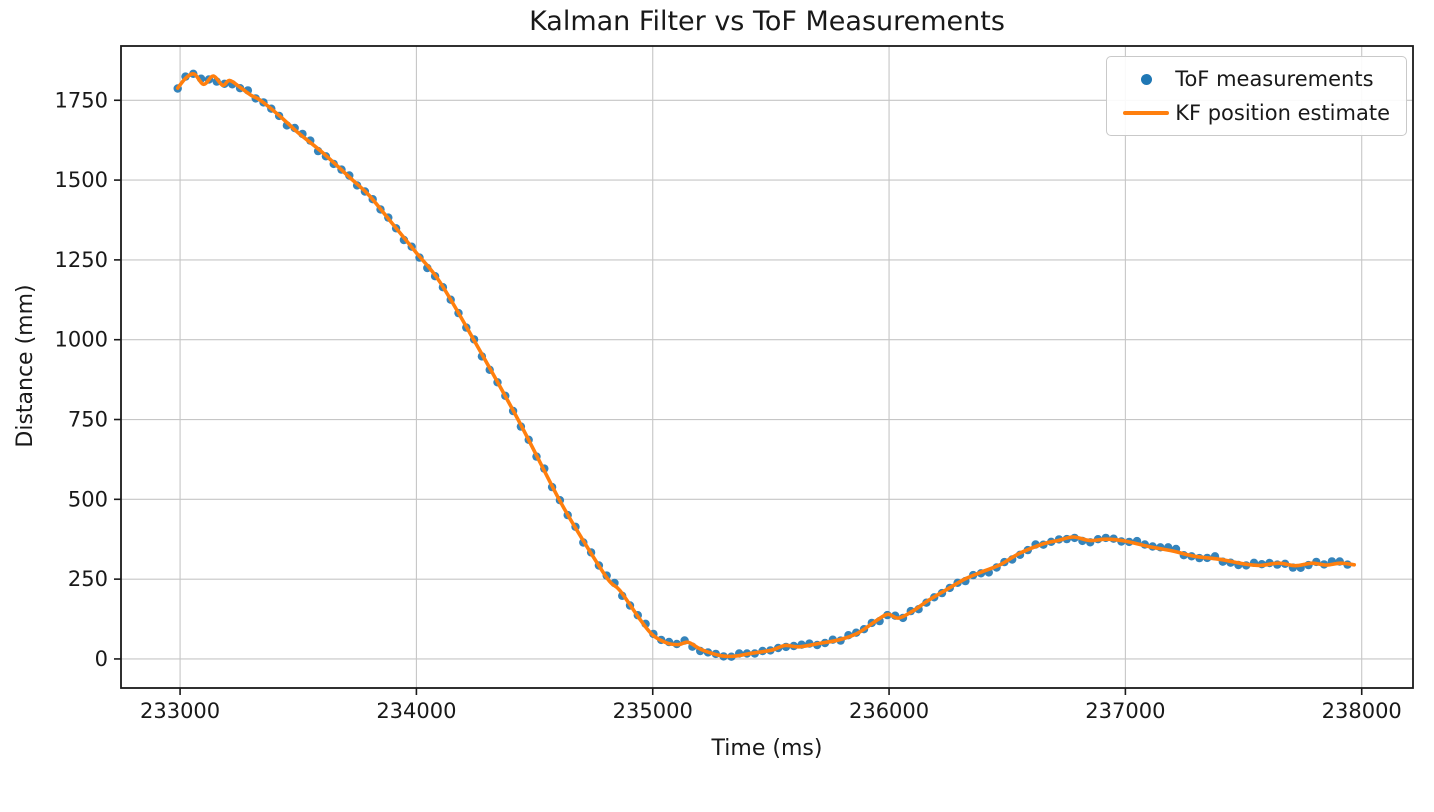 This screenshot has width=1434, height=812. I want to click on y-tick-label: 500, so click(88, 499).